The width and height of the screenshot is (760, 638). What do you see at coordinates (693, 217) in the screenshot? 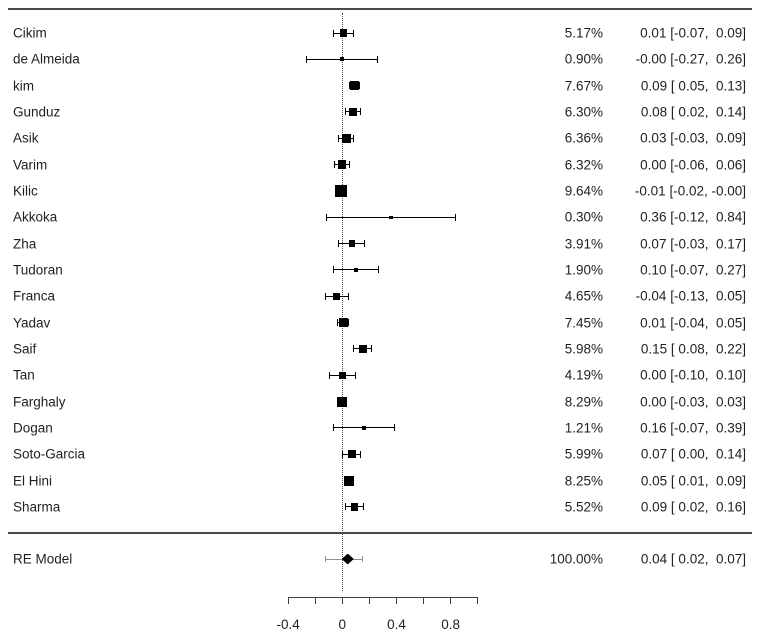
I see `estimate-annotation: 0.36 [-0.12, 0.84]` at bounding box center [693, 217].